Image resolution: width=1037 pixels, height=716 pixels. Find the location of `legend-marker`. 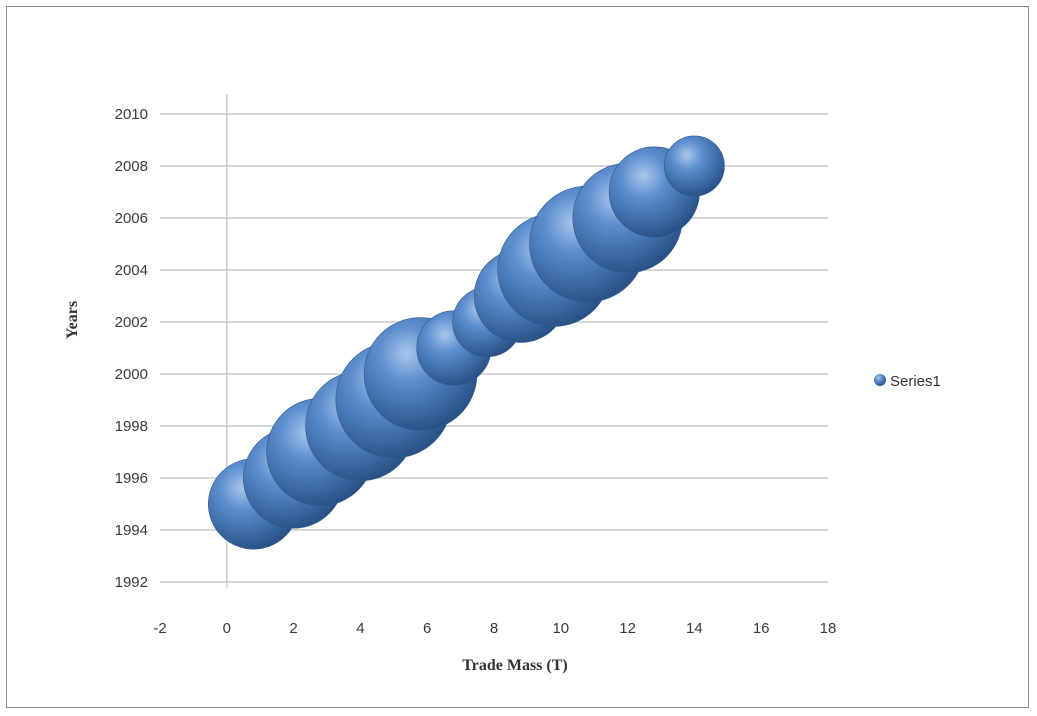

legend-marker is located at coordinates (880, 380).